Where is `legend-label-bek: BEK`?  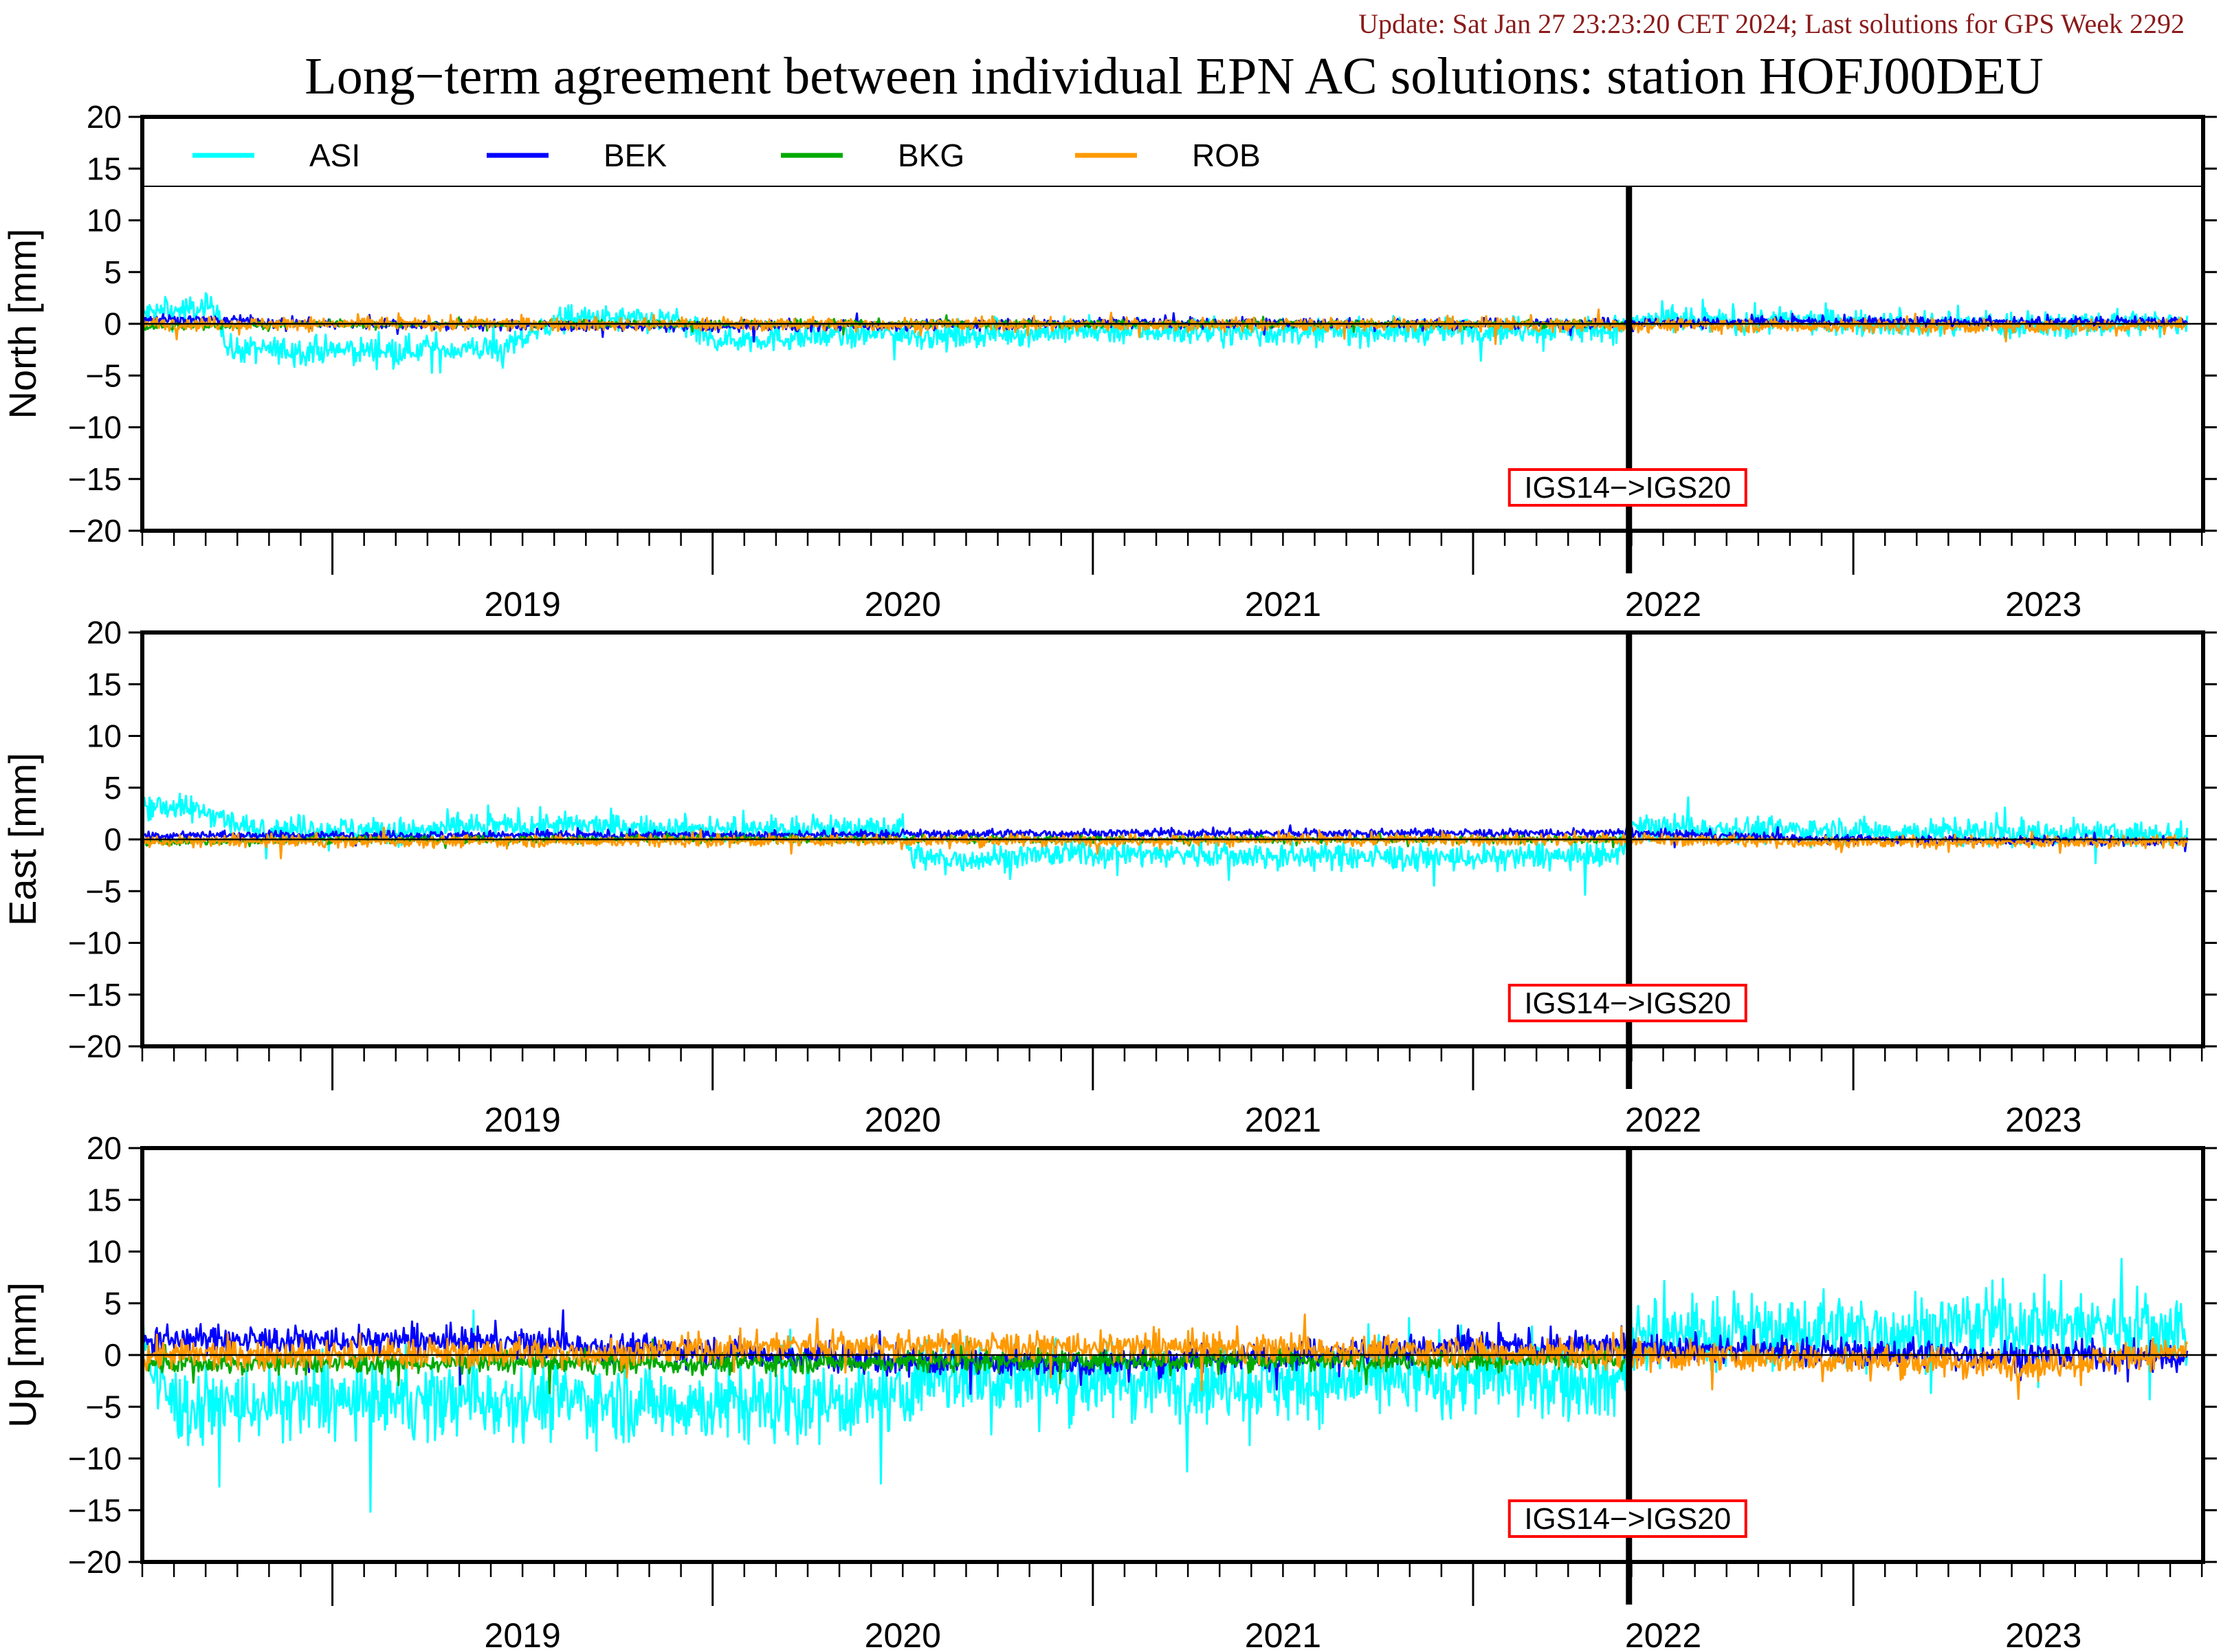
legend-label-bek: BEK is located at coordinates (635, 155).